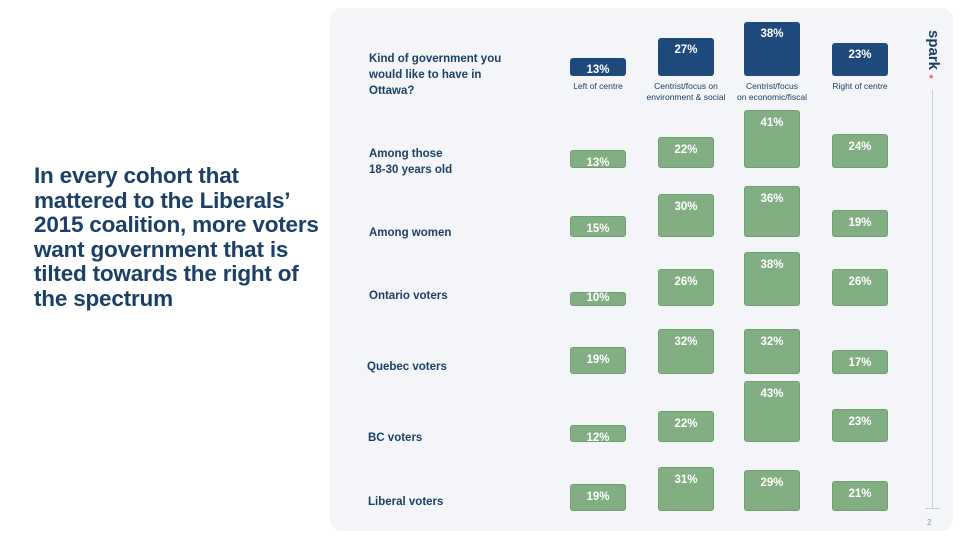 This screenshot has width=960, height=540. What do you see at coordinates (686, 49) in the screenshot?
I see `bar-value-label: 27%` at bounding box center [686, 49].